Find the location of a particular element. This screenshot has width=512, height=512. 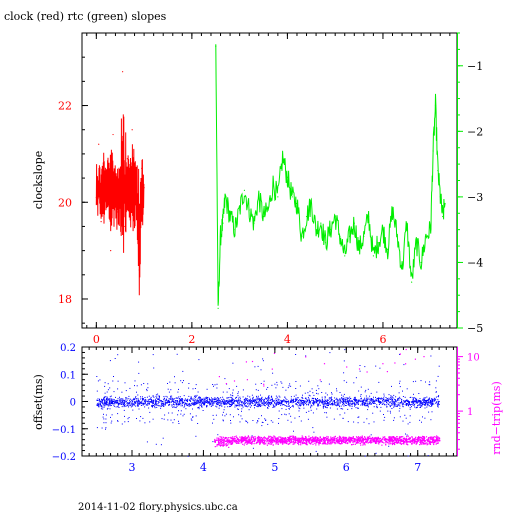

rtc-slope-point is located at coordinates (220, 236).